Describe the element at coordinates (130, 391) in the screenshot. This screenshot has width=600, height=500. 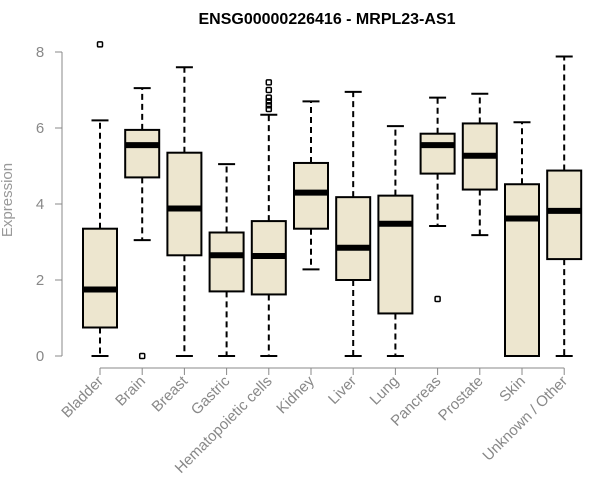
I see `x-tick-label: Brain` at that location.